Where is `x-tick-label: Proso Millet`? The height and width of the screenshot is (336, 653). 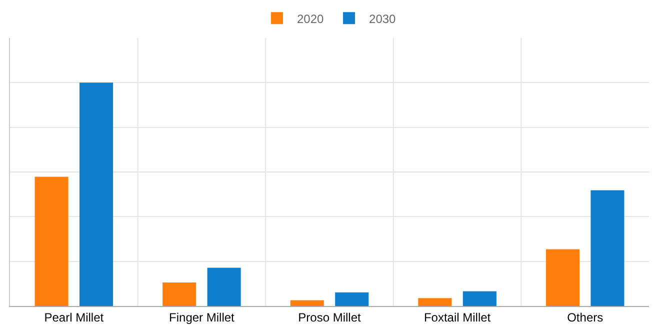
x-tick-label: Proso Millet is located at coordinates (330, 317).